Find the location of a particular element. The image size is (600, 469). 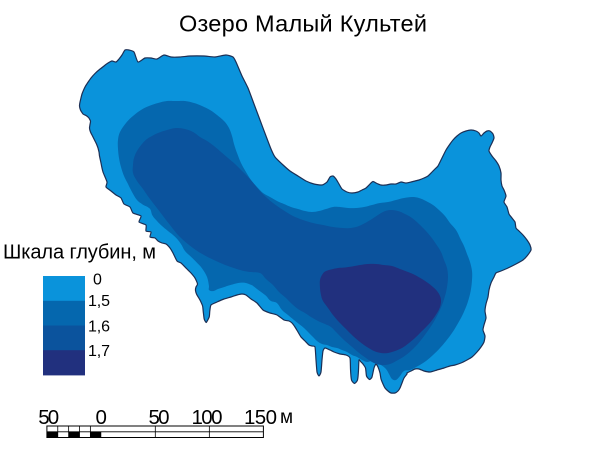

svg-text: 1,5 is located at coordinates (99, 301).